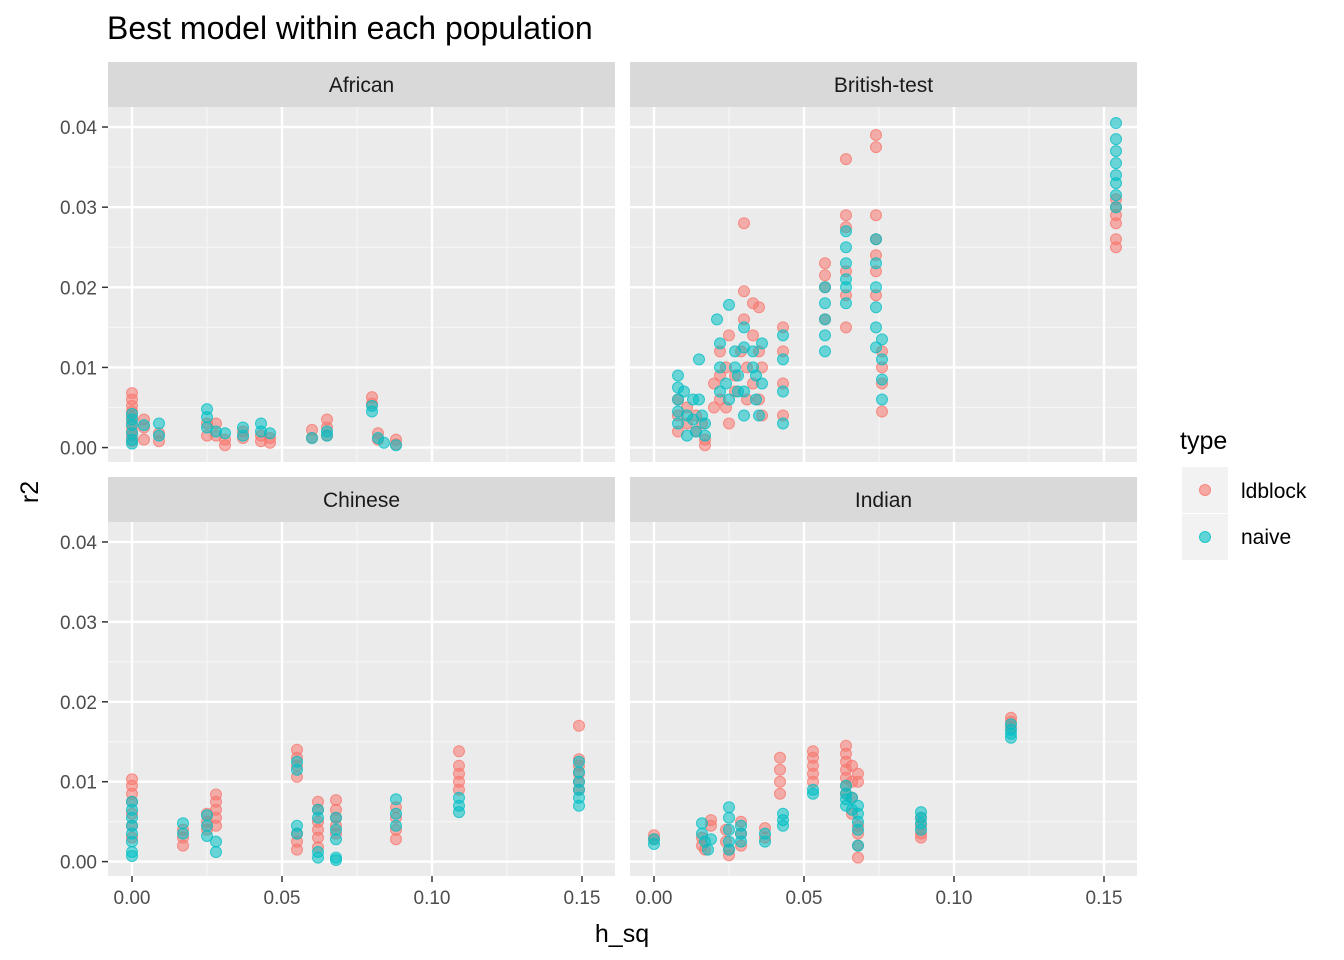 This screenshot has width=1344, height=960. I want to click on y-tick-label: 0.00, so click(78, 863).